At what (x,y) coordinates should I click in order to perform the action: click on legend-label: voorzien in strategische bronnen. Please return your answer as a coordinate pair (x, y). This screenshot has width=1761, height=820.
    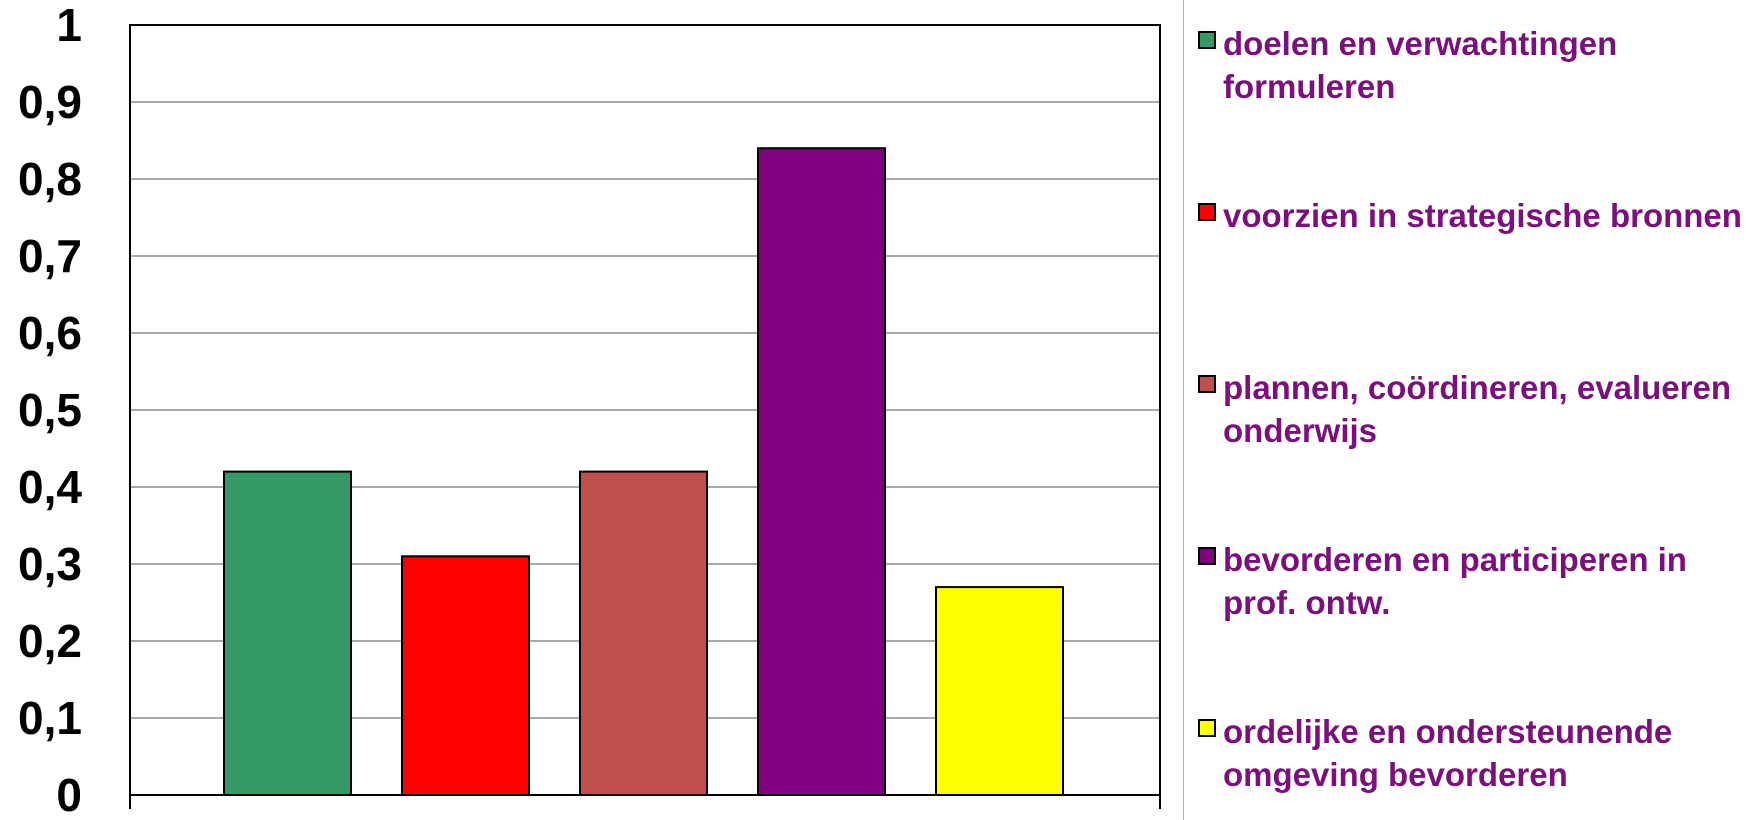
    Looking at the image, I should click on (1482, 215).